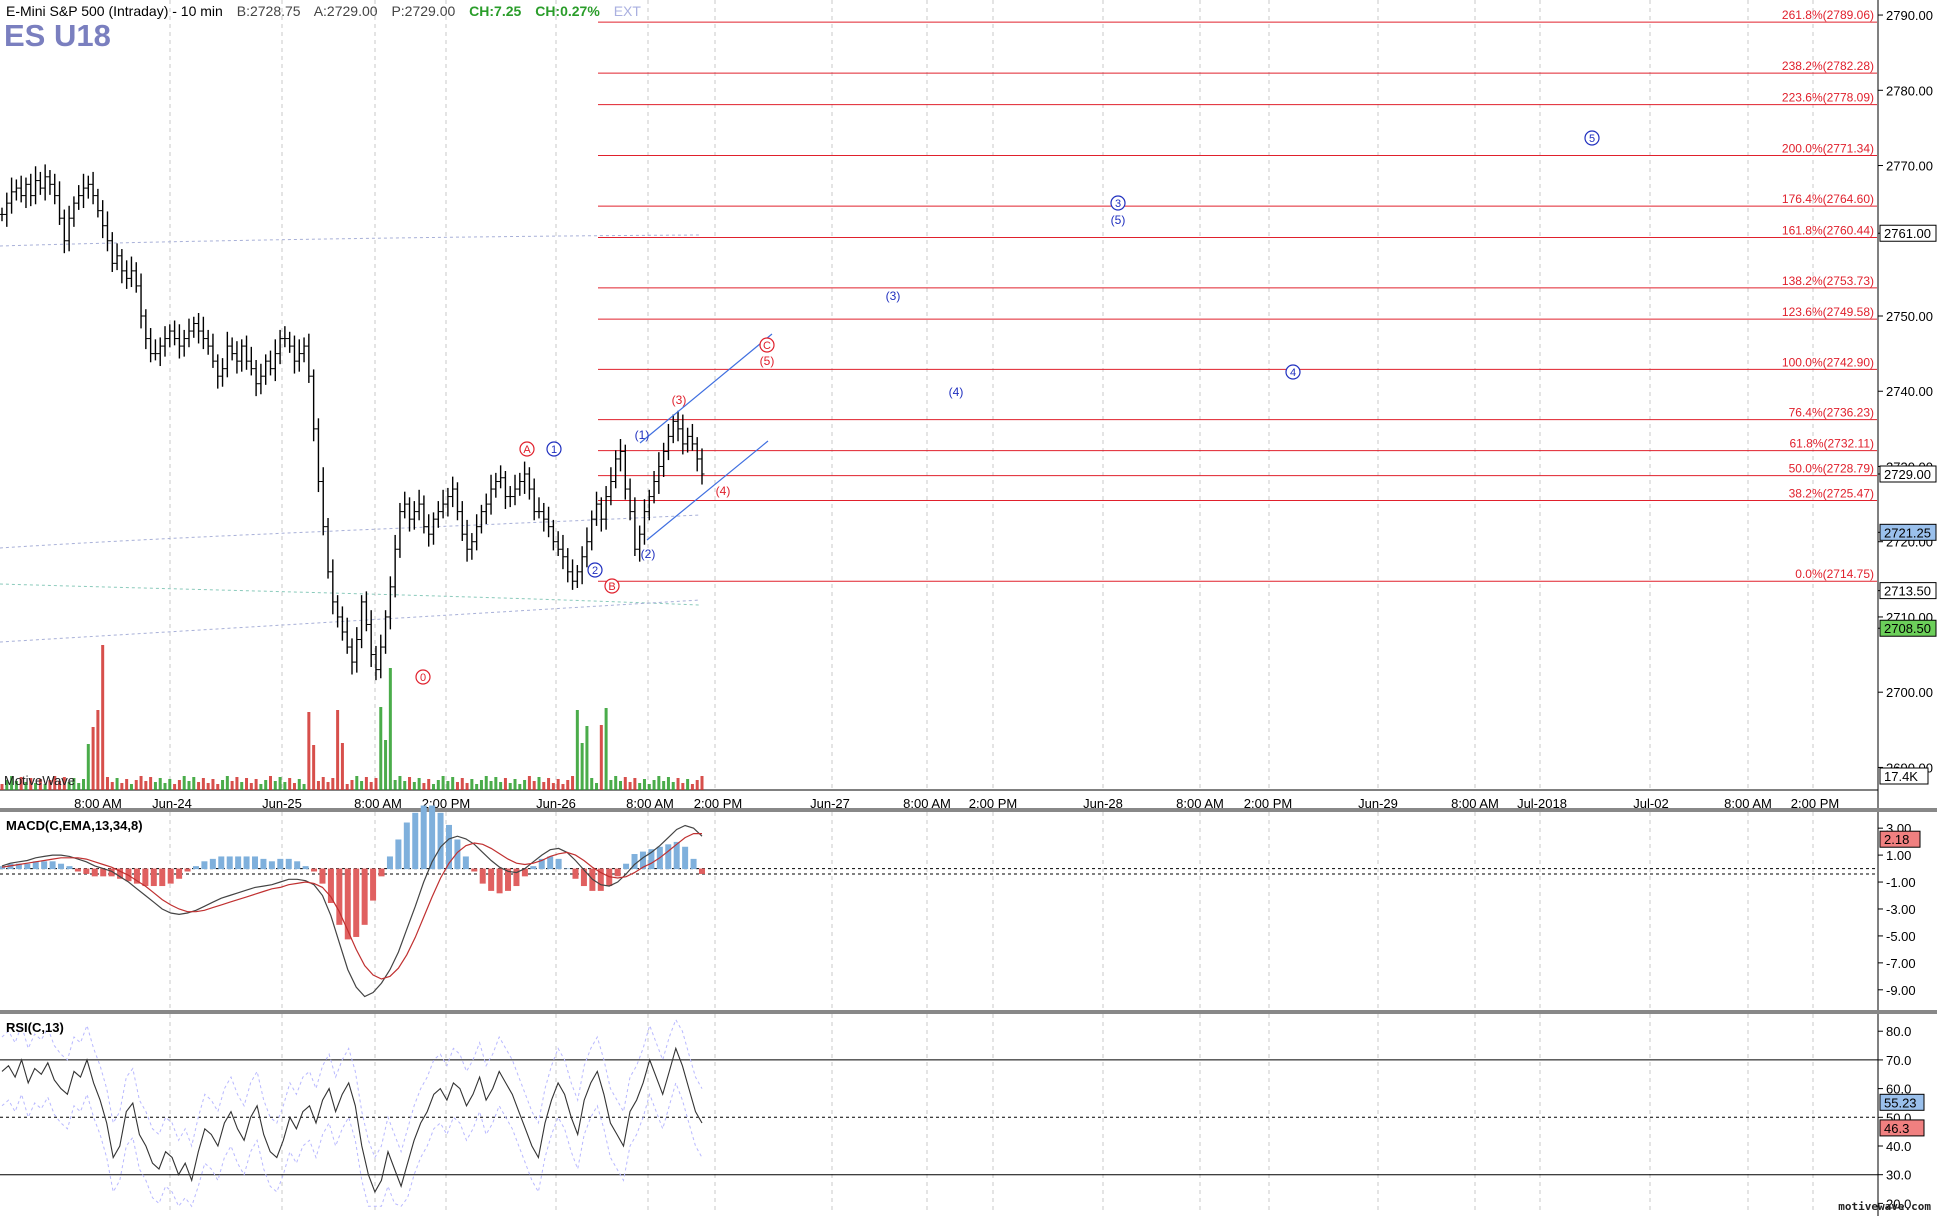  I want to click on x-tick-label: Jun-29, so click(1378, 803).